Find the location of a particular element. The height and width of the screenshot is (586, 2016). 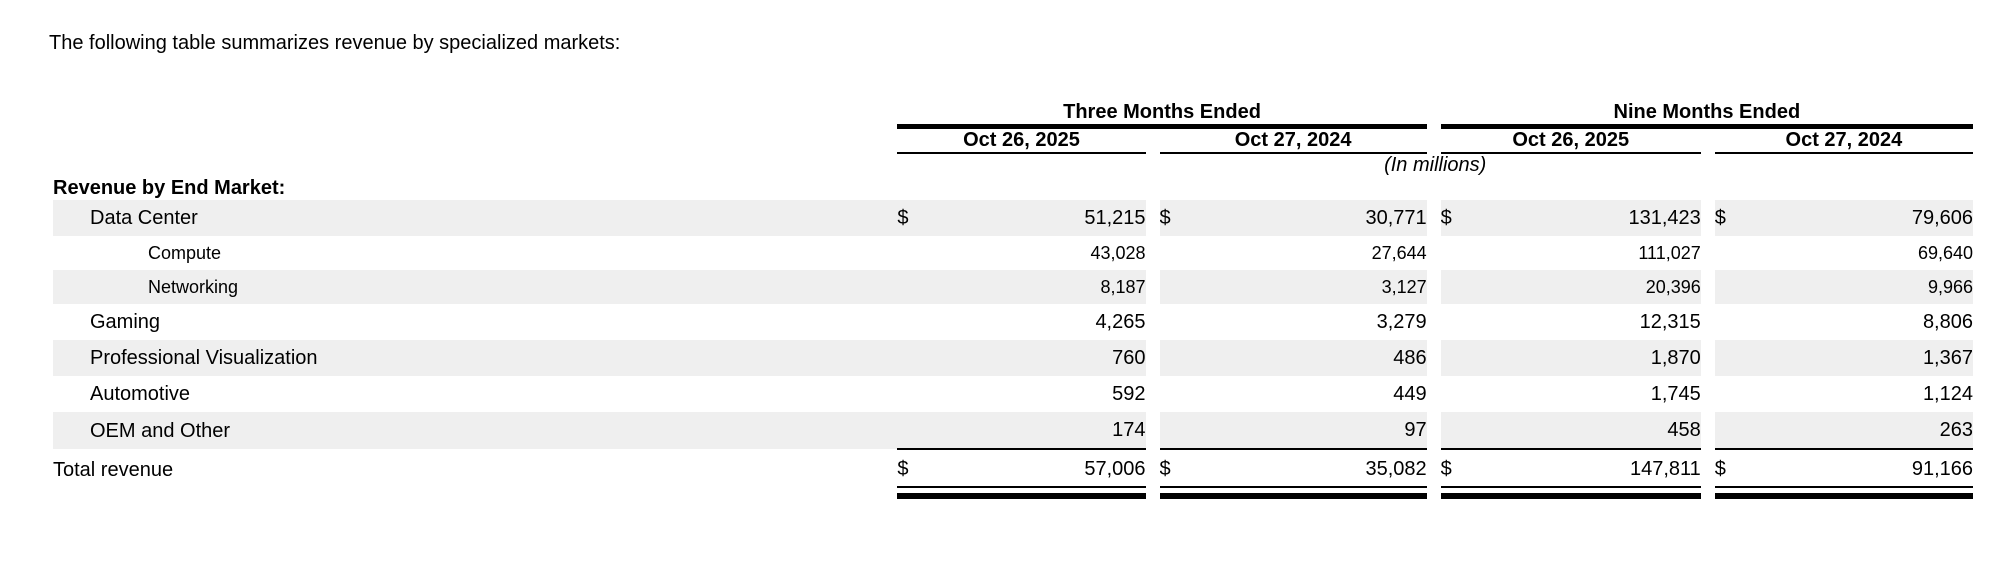

value-cell: 35,082 is located at coordinates (1311, 468).